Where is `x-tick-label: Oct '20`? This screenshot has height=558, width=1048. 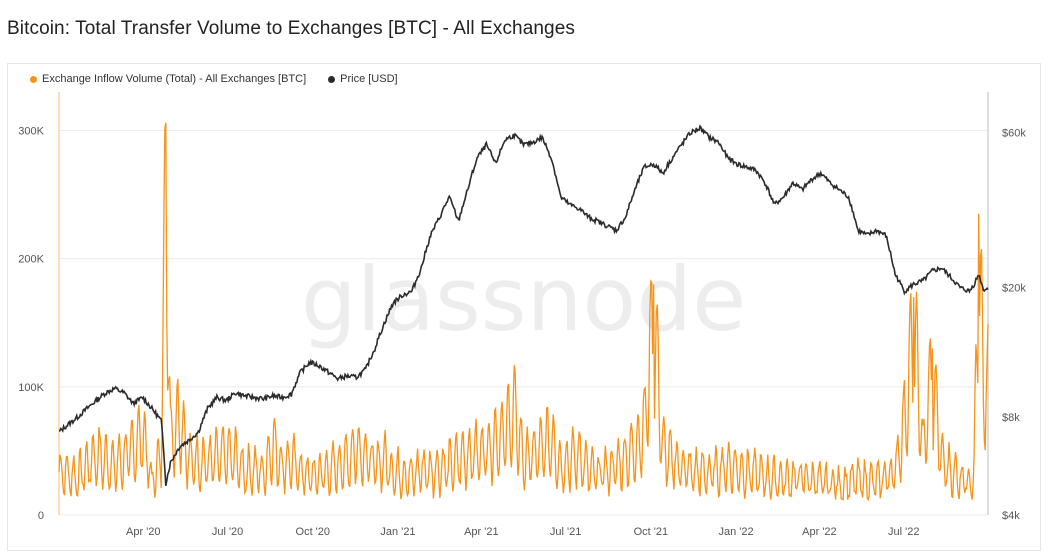
x-tick-label: Oct '20 is located at coordinates (313, 532).